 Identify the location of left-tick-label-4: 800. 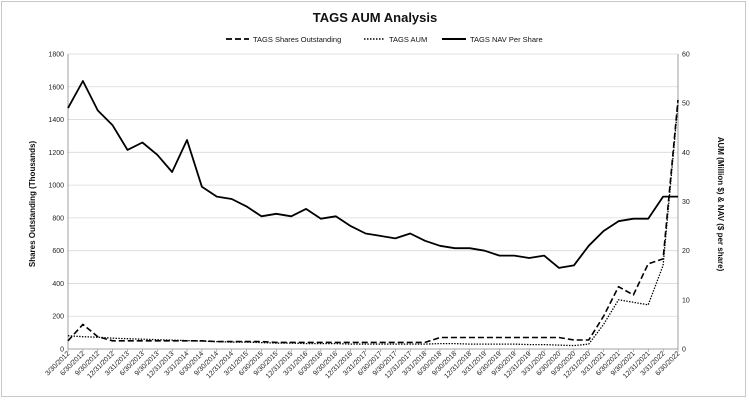
(58, 218).